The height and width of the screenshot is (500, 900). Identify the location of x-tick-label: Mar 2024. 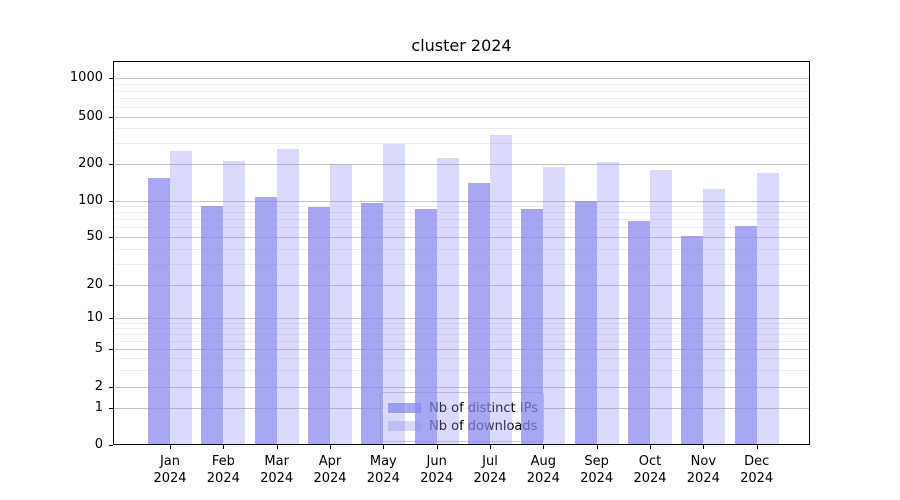
(277, 470).